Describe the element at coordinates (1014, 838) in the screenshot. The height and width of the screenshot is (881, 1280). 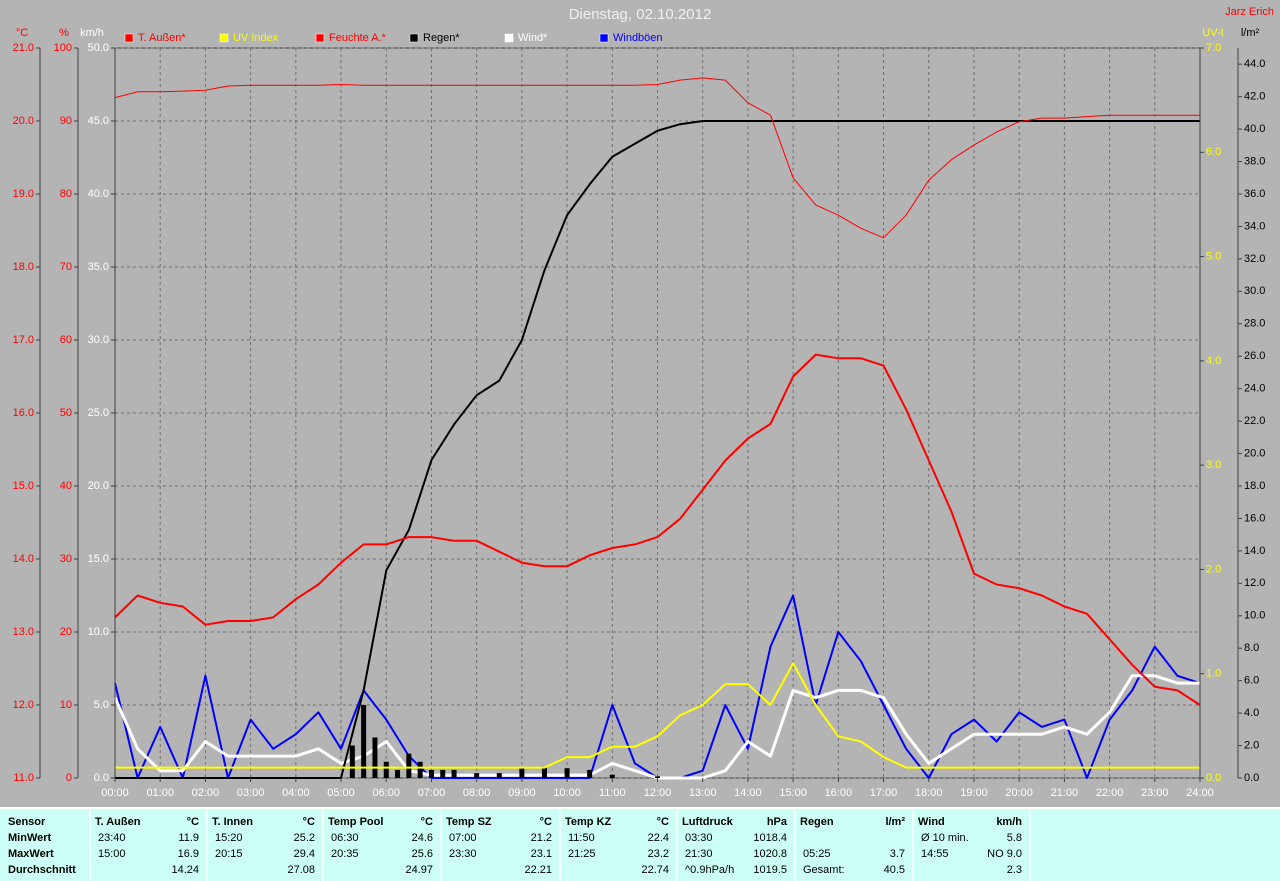
I see `cell-value: 5.8` at that location.